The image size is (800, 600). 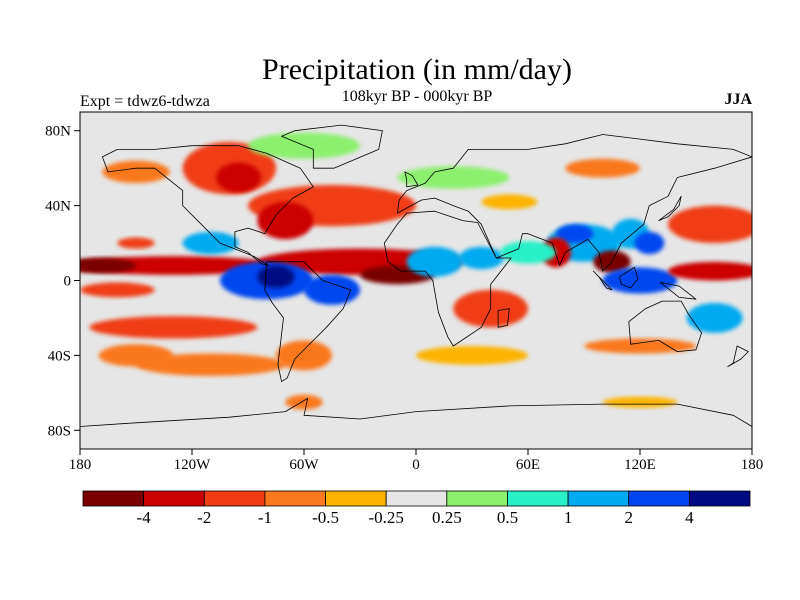 I want to click on lat-tick-label: 80N, so click(x=58, y=132).